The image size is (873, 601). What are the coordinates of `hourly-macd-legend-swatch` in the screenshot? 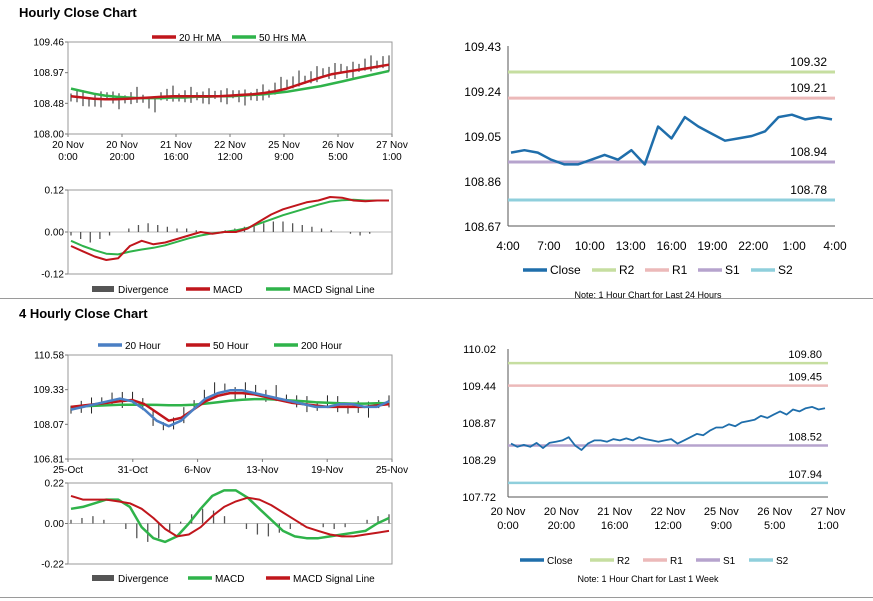 It's located at (103, 289).